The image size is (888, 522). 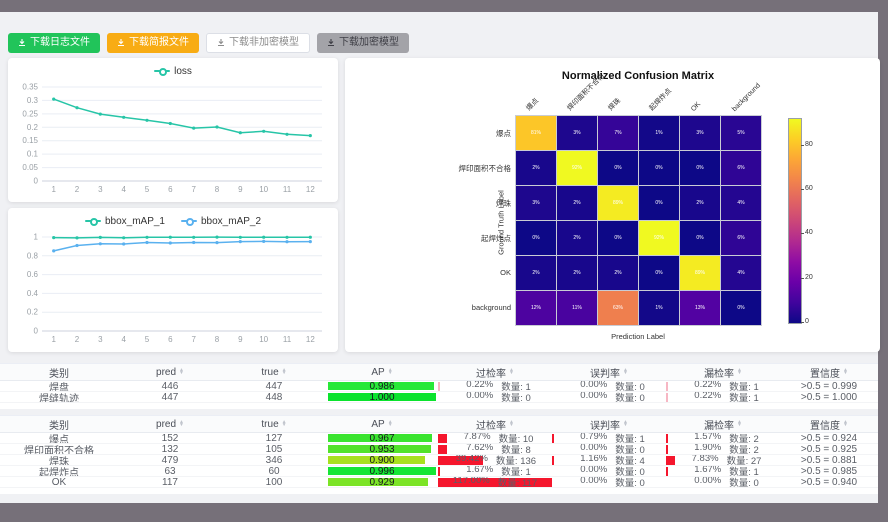 What do you see at coordinates (723, 438) in the screenshot?
I see `rate-text: 1.57% 数量: 2` at bounding box center [723, 438].